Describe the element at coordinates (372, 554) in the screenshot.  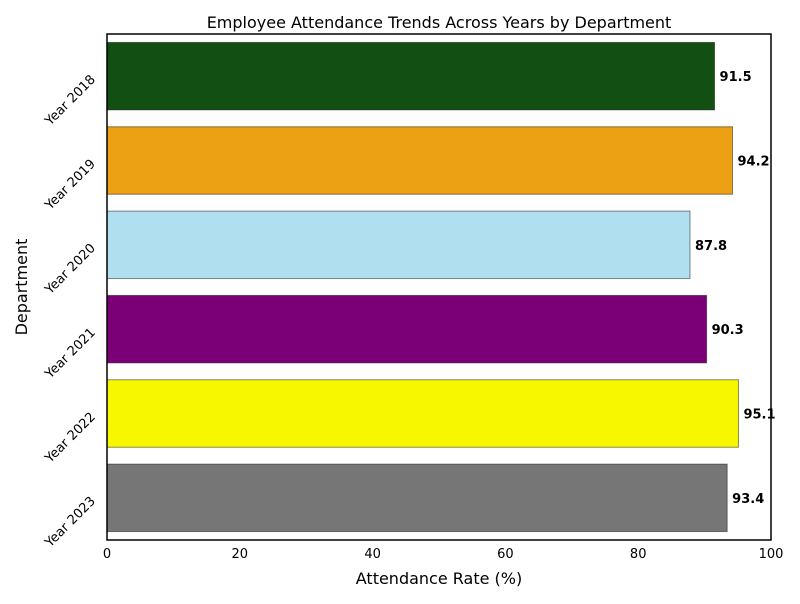
I see `x-tick-label-40: 40` at that location.